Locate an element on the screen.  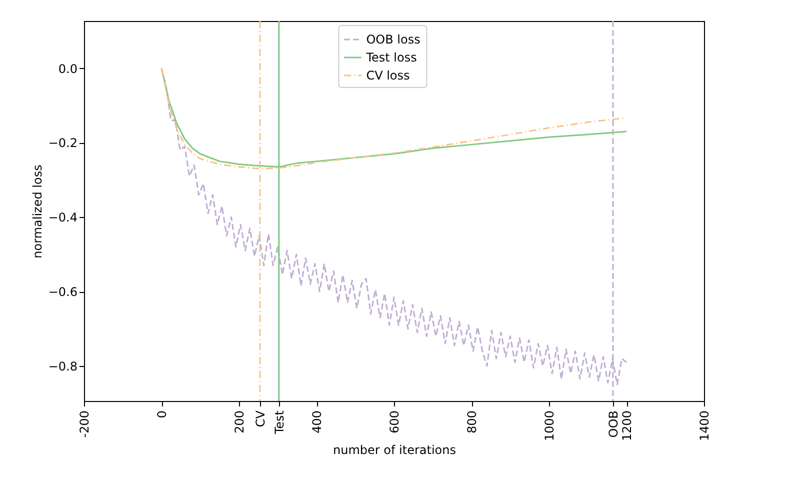
y-tick-label: −0.2 is located at coordinates (63, 143).